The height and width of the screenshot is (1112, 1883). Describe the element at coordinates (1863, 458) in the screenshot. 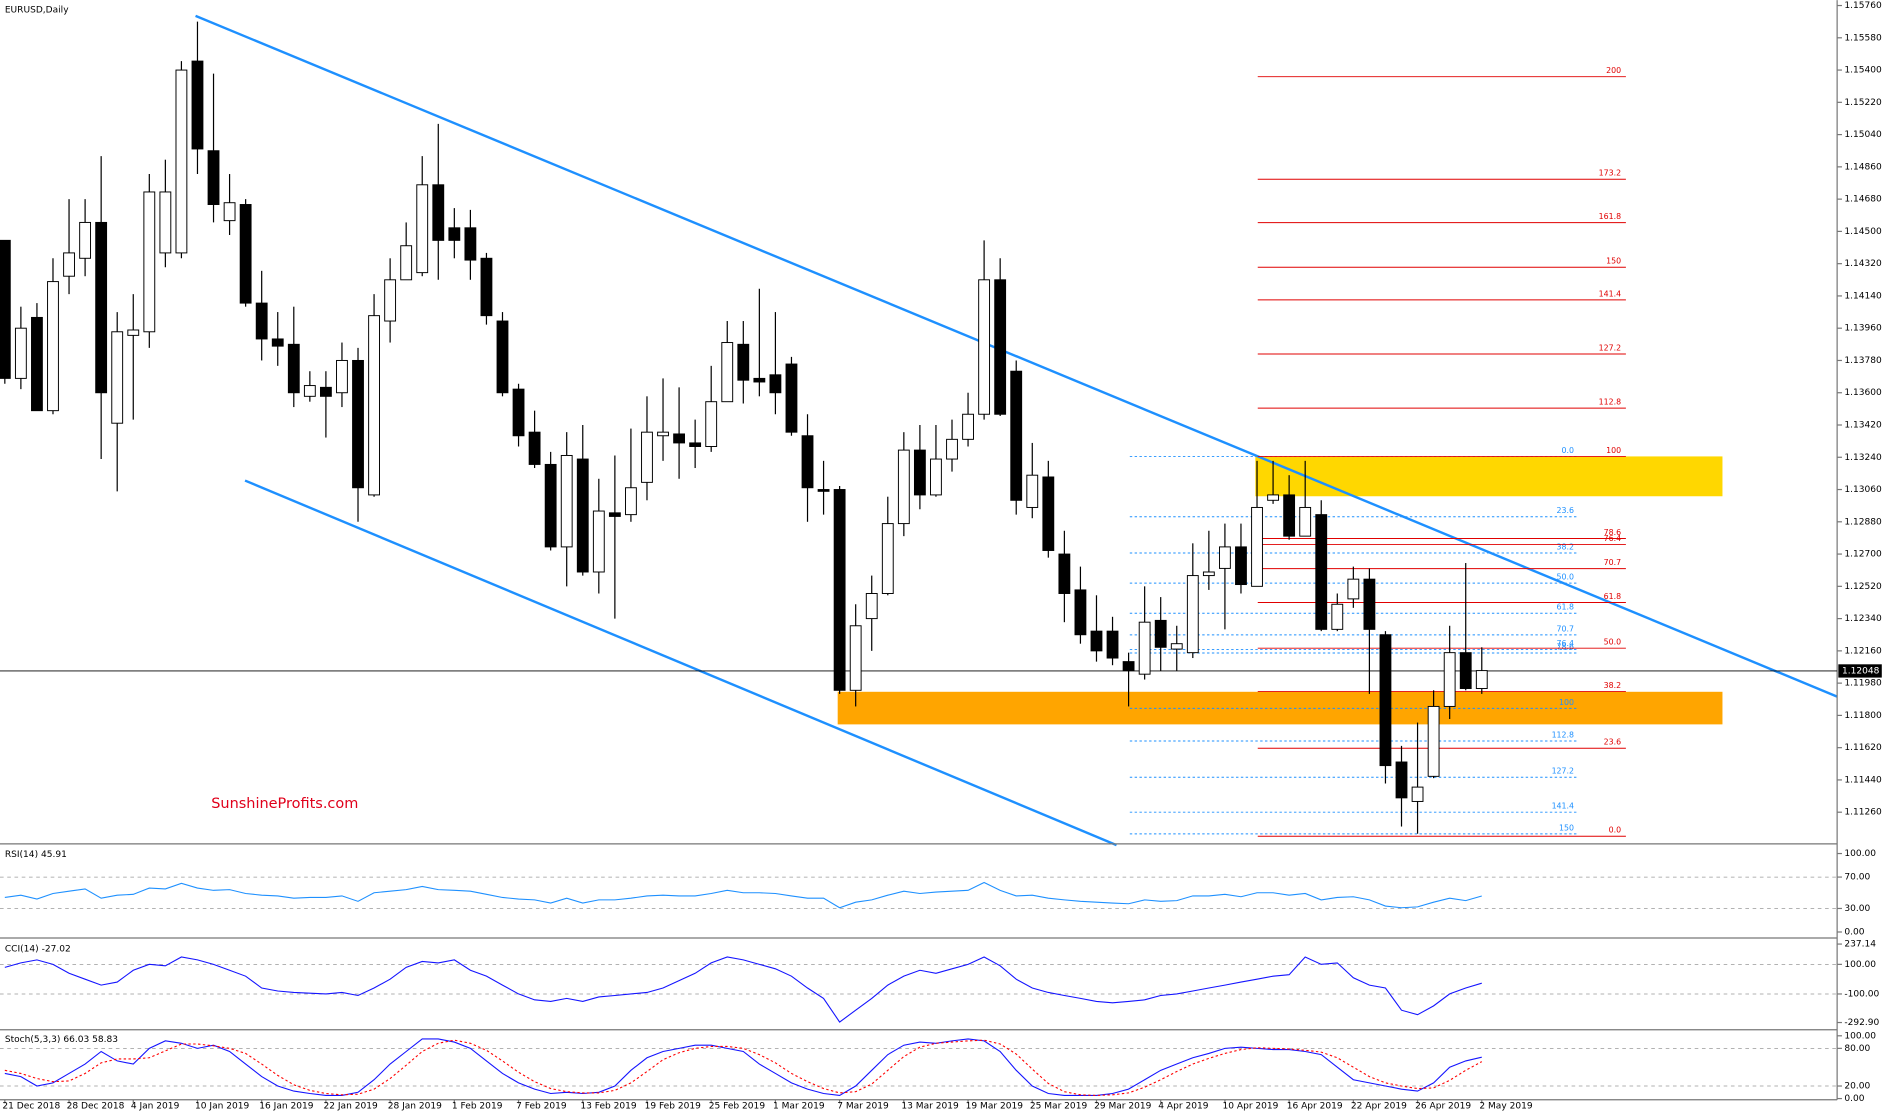

I see `y-tick-label: 1.13240` at that location.